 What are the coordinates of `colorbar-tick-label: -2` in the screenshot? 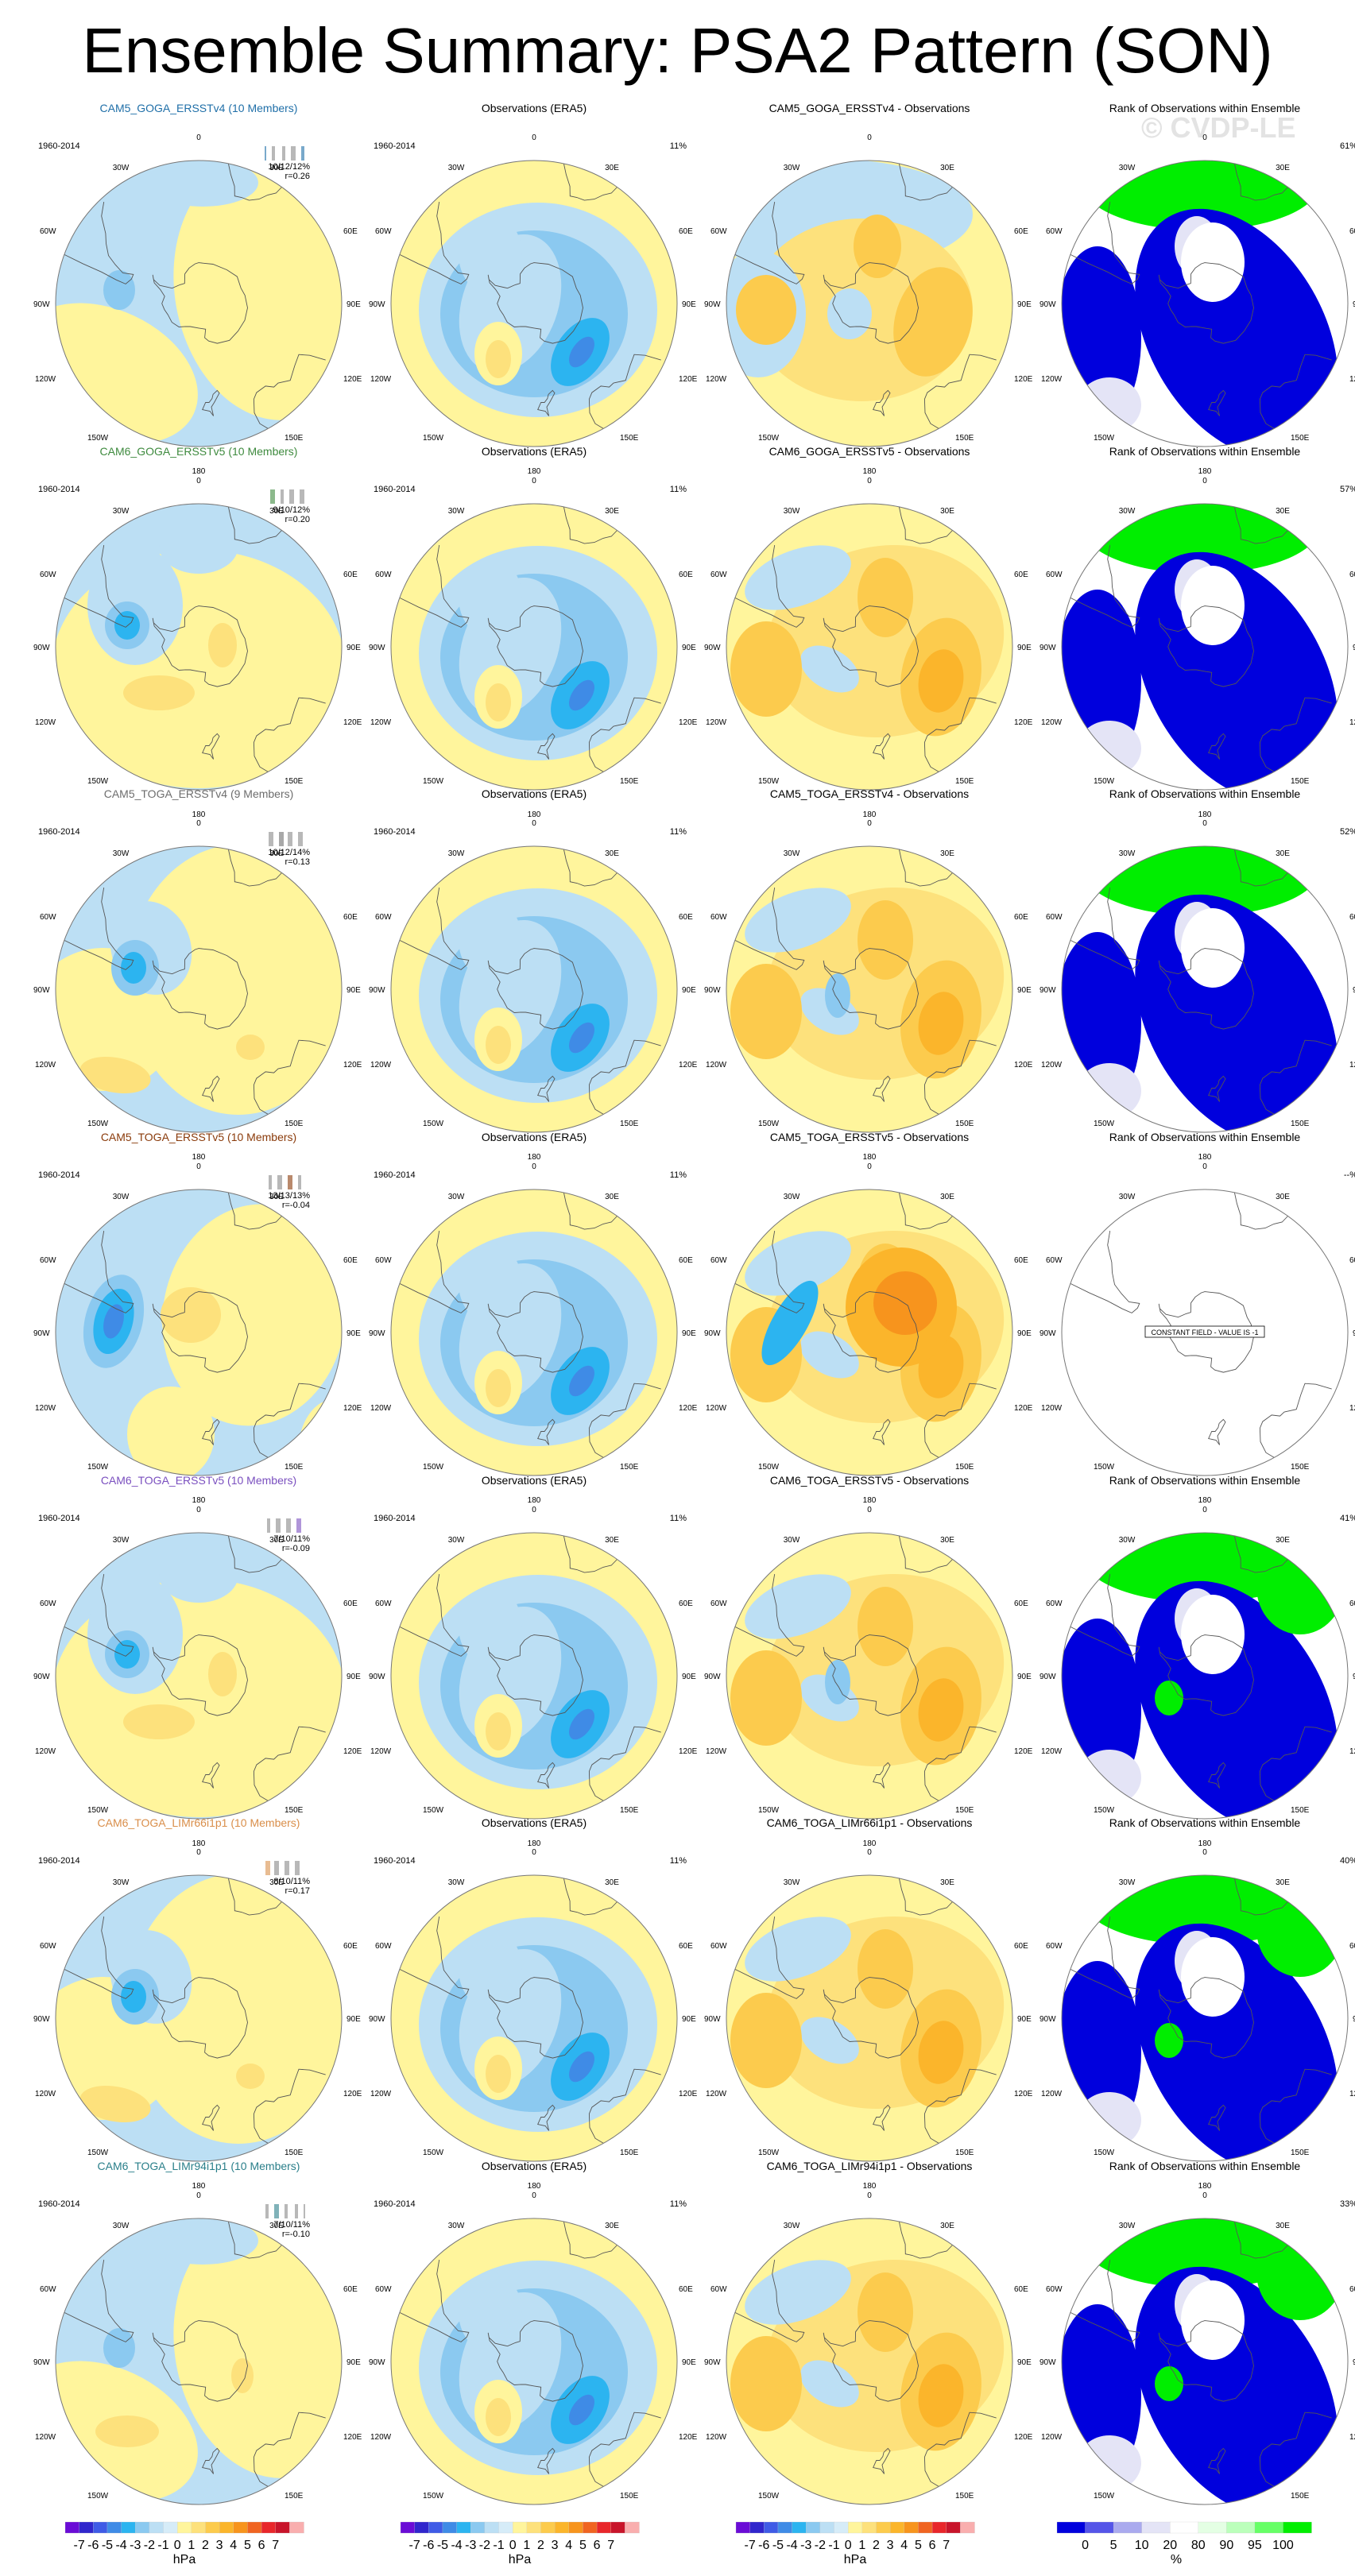 It's located at (820, 2545).